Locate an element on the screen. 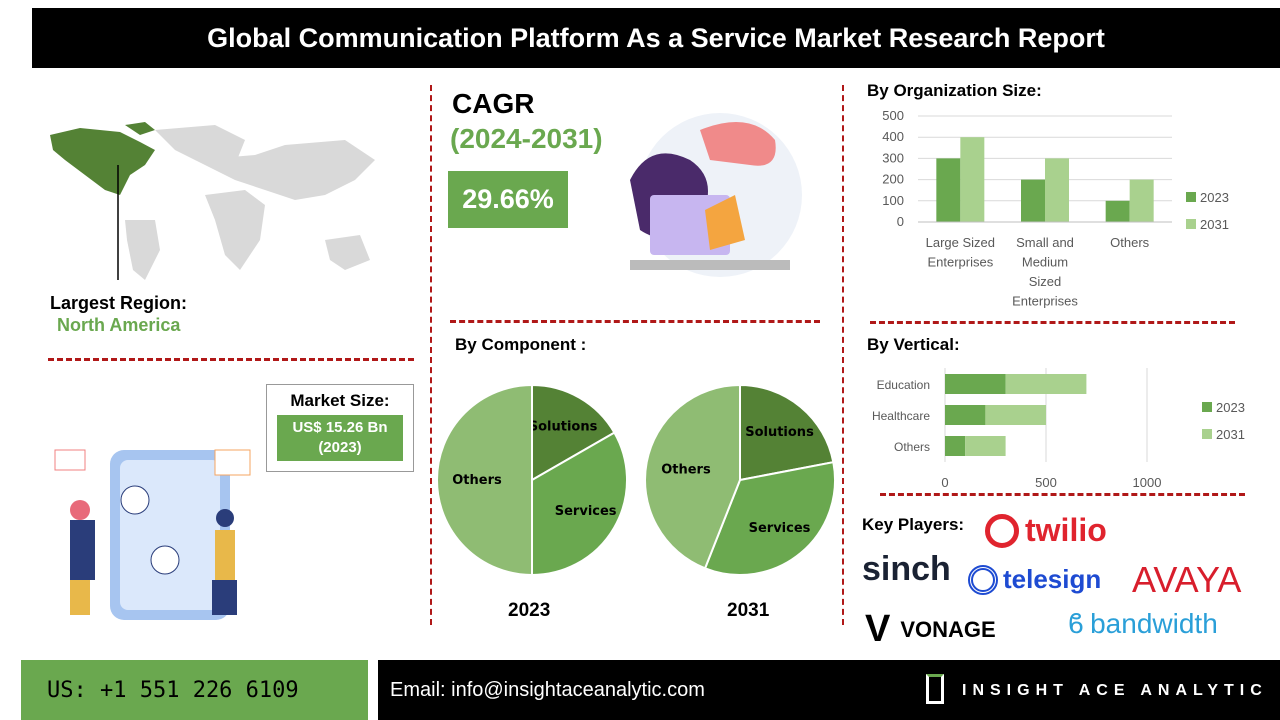 This screenshot has height=720, width=1280. y-tick-label: 300 is located at coordinates (893, 157).